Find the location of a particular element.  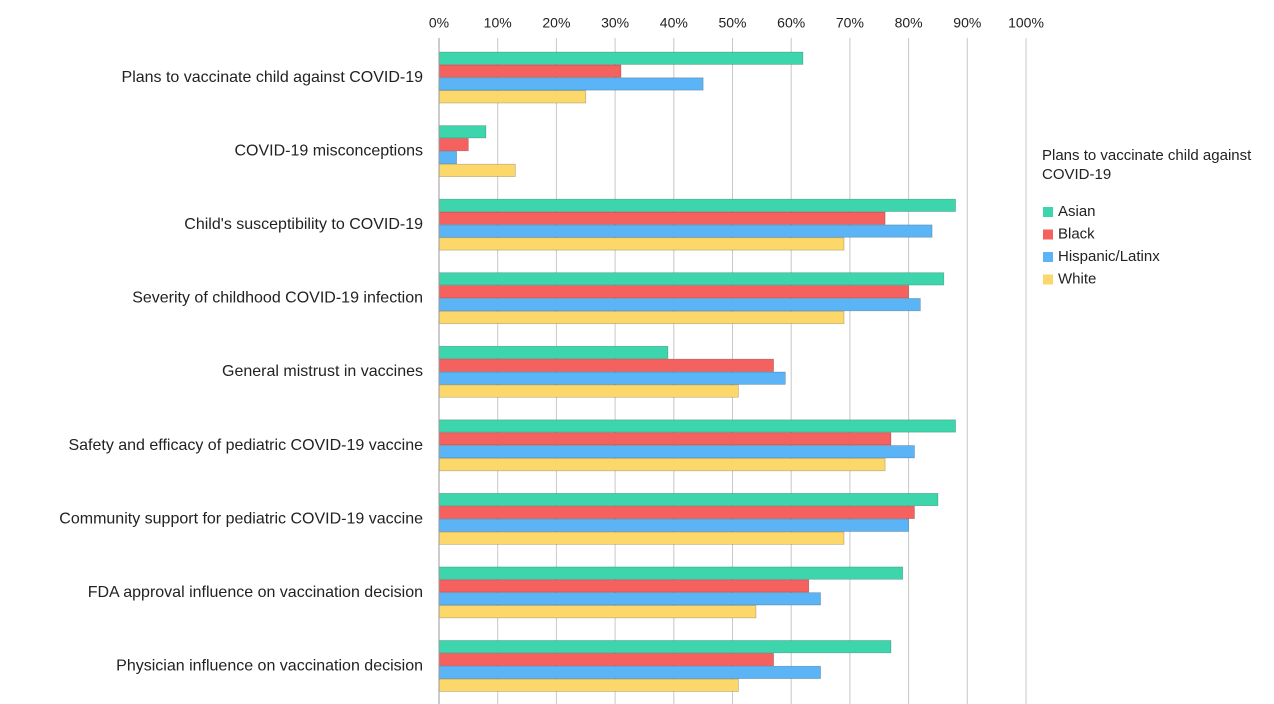

legend-title: Plans to vaccinate child against COVID-19 is located at coordinates (1147, 165).